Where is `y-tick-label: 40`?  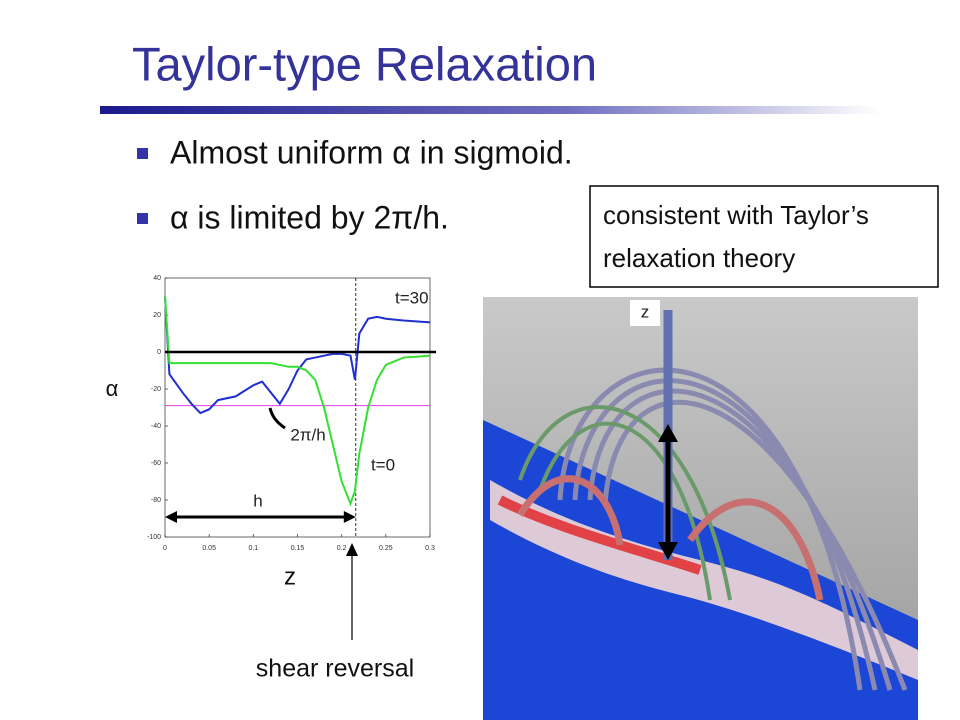
y-tick-label: 40 is located at coordinates (157, 278).